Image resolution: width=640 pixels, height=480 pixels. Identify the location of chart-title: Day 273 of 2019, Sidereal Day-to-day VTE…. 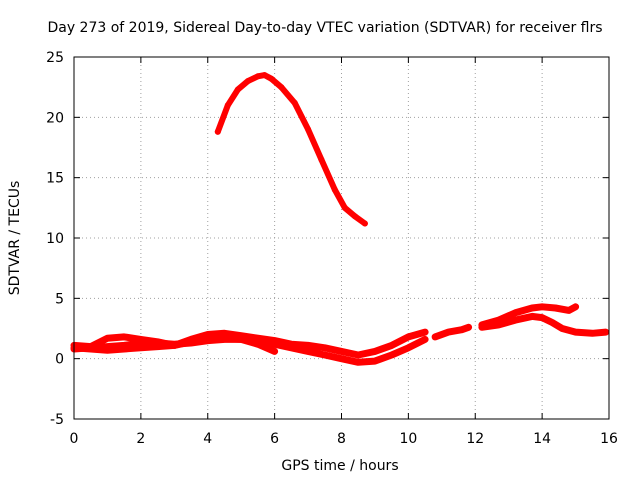
(324, 28).